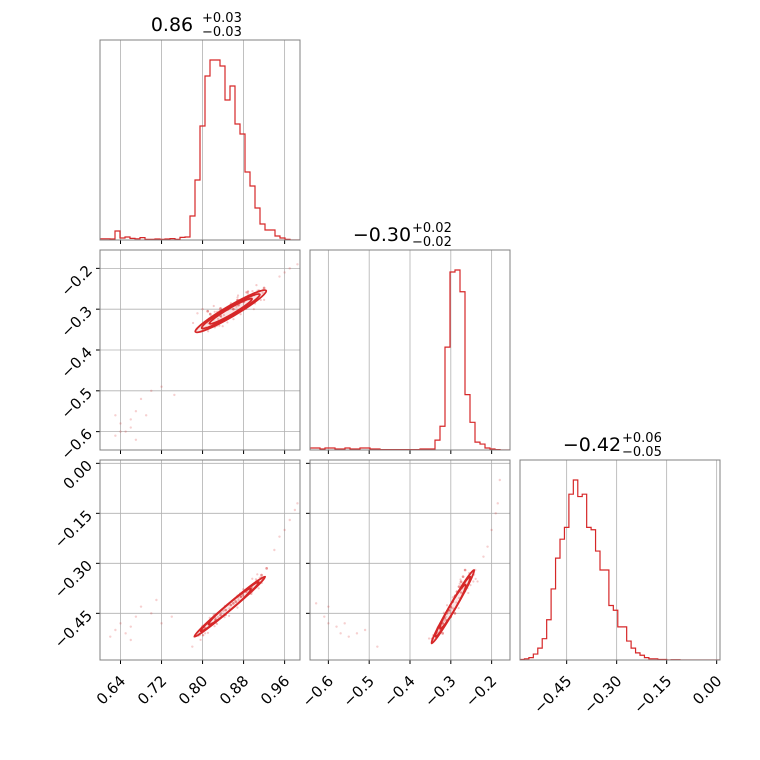  What do you see at coordinates (152, 690) in the screenshot?
I see `x-tick-label: 0.72` at bounding box center [152, 690].